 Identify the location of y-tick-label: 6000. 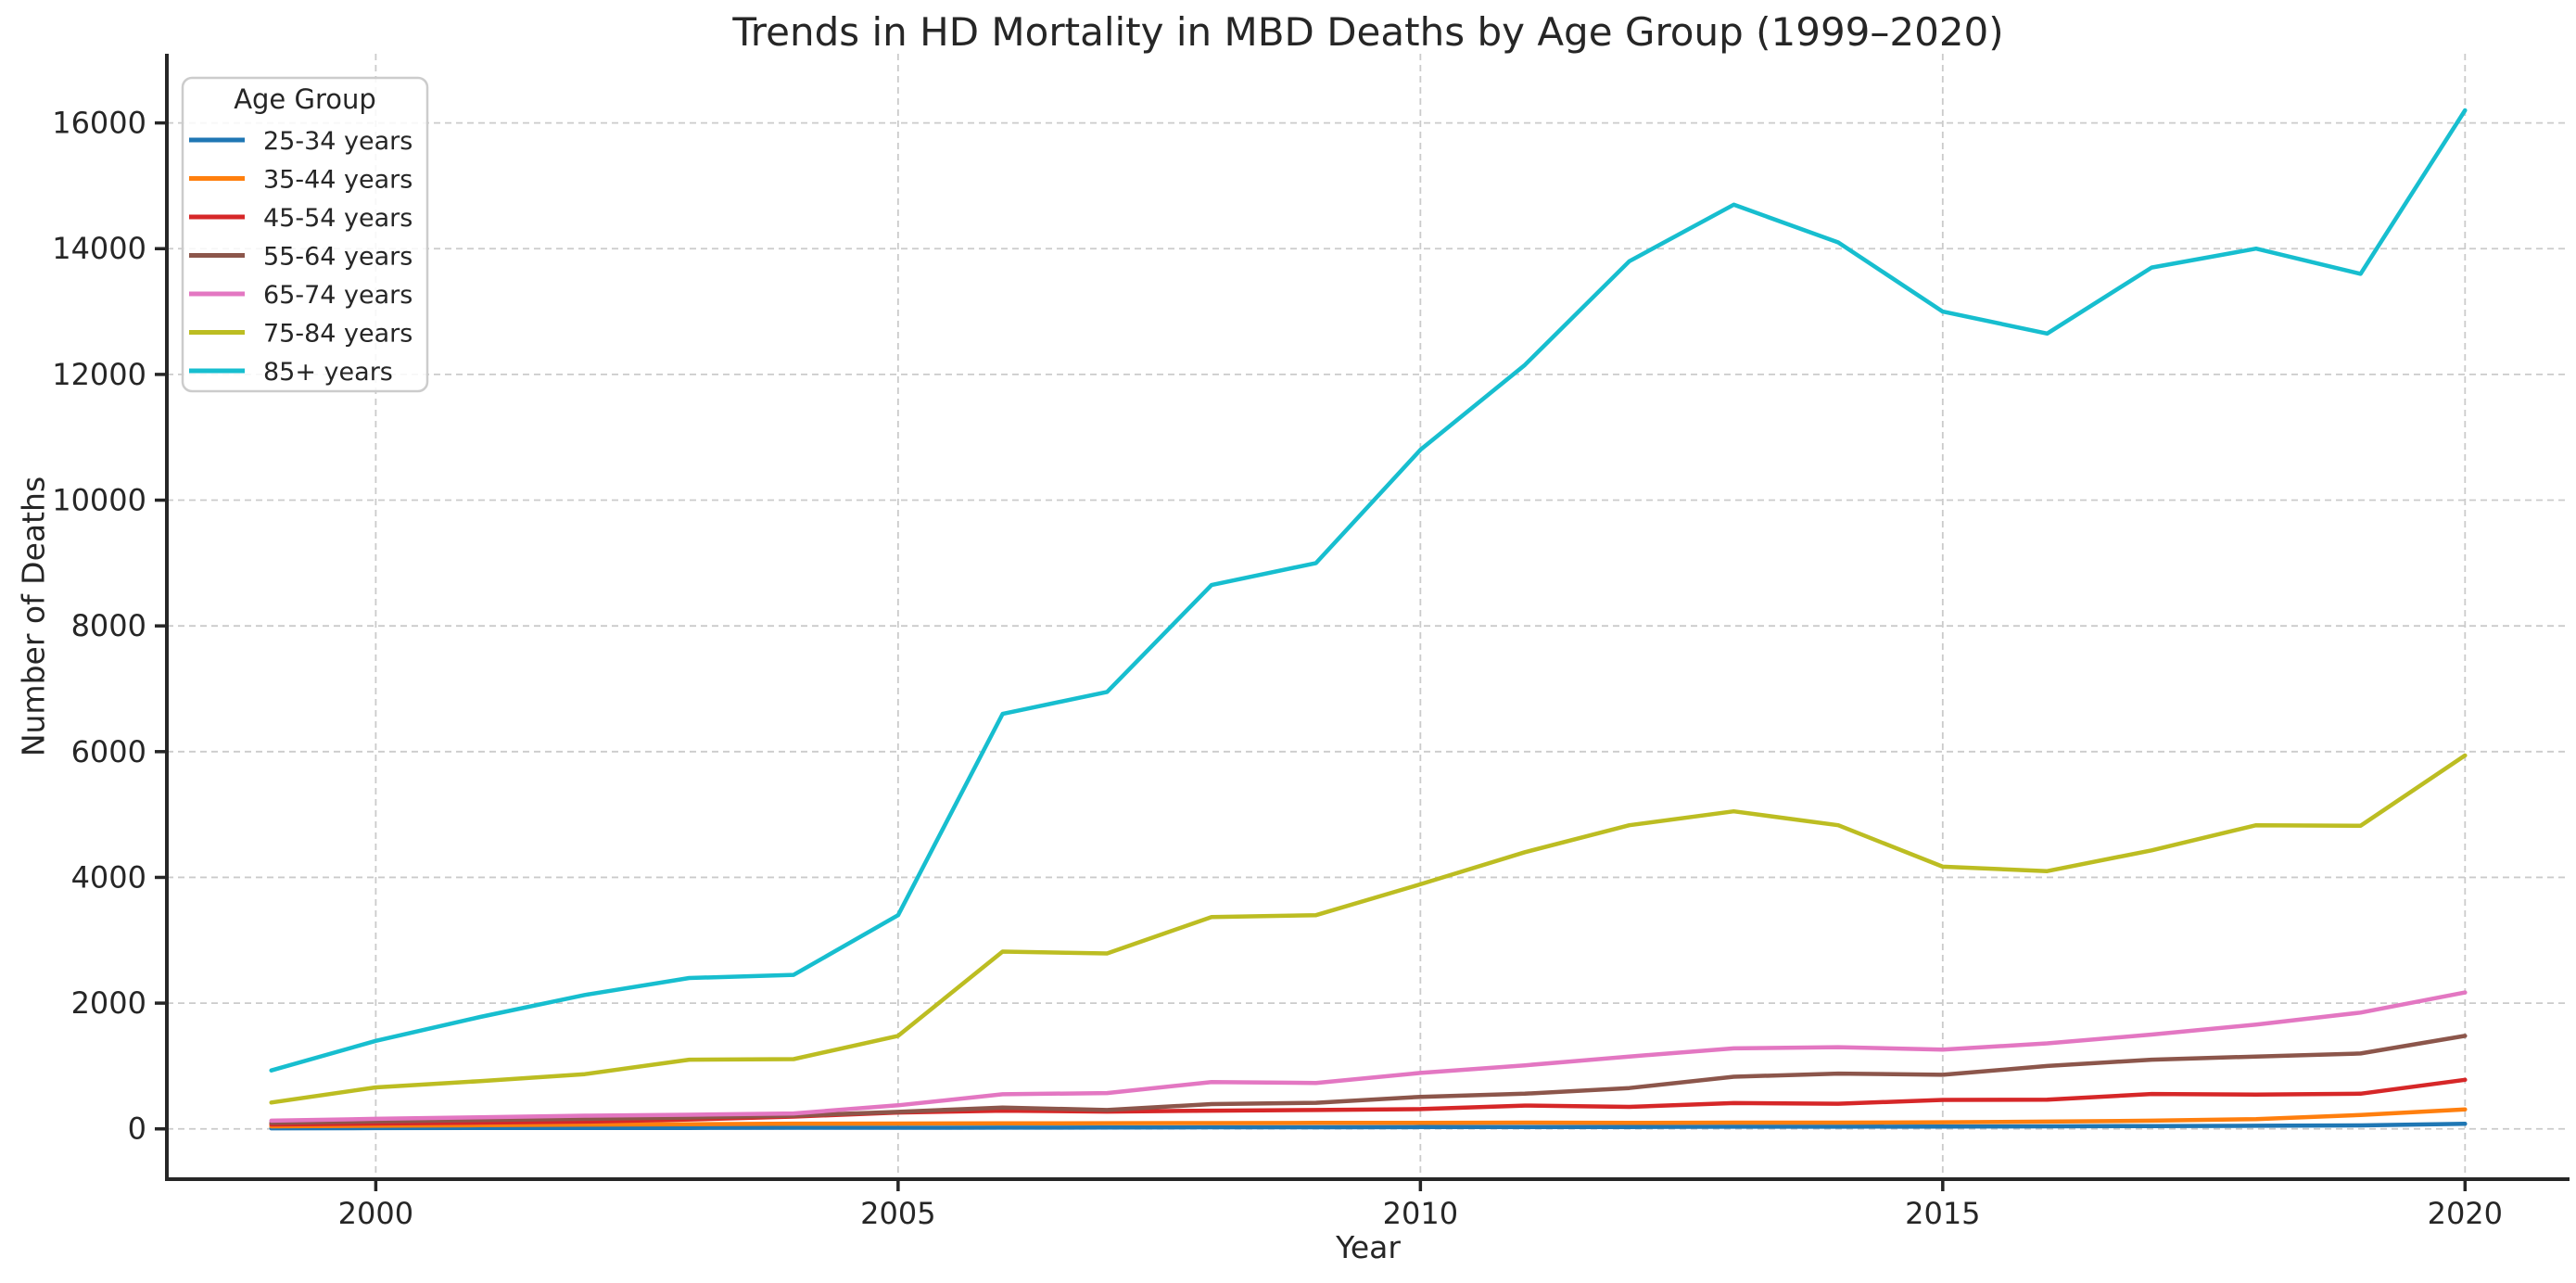
(109, 751).